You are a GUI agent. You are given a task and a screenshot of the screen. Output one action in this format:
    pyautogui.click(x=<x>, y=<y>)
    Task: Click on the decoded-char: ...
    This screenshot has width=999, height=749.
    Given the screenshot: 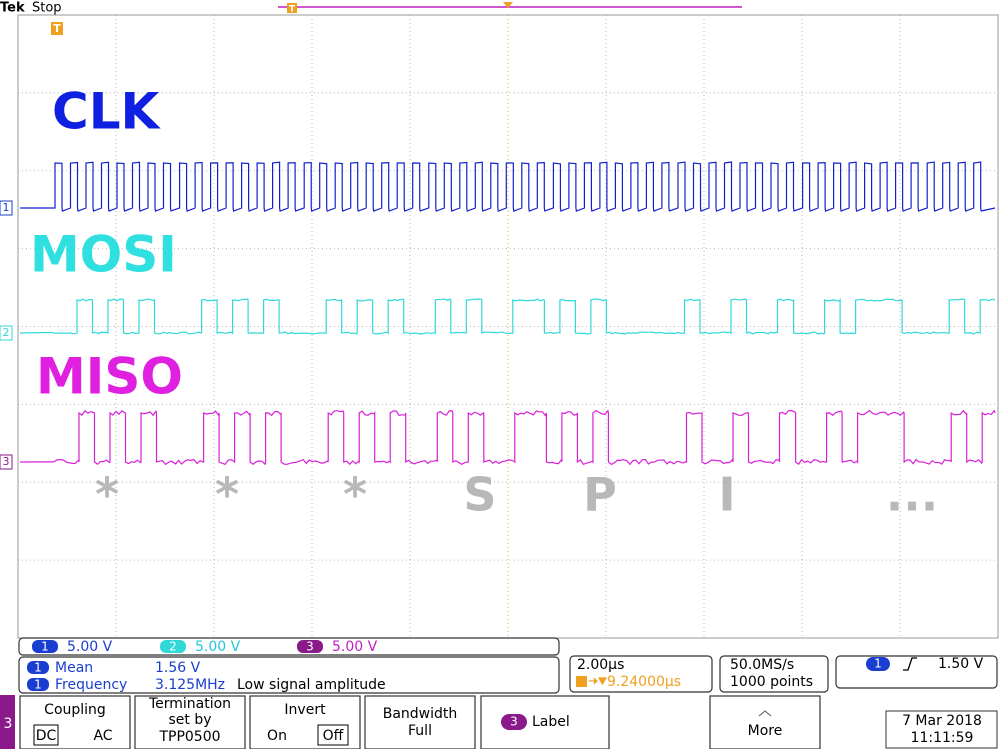 What is the action you would take?
    pyautogui.click(x=912, y=495)
    